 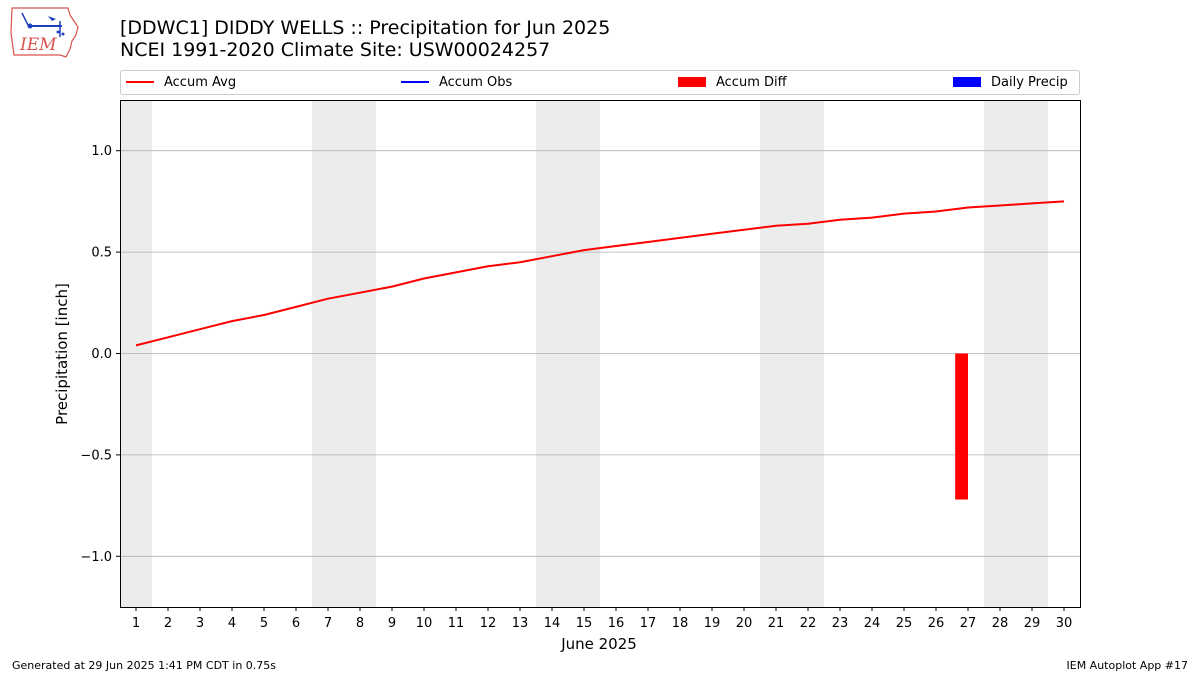 I want to click on x-tick-label: 6, so click(x=296, y=623).